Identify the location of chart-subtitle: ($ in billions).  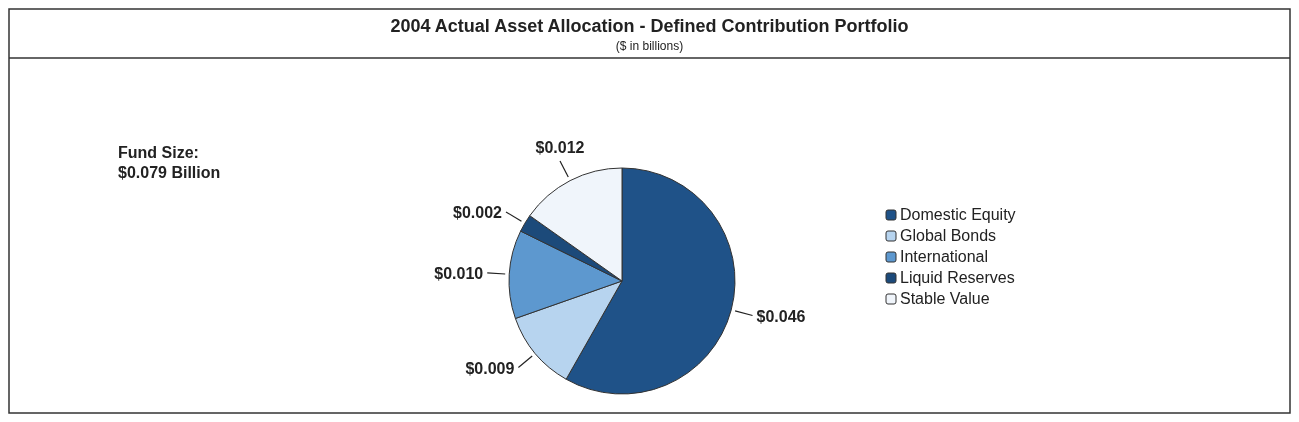
(649, 46).